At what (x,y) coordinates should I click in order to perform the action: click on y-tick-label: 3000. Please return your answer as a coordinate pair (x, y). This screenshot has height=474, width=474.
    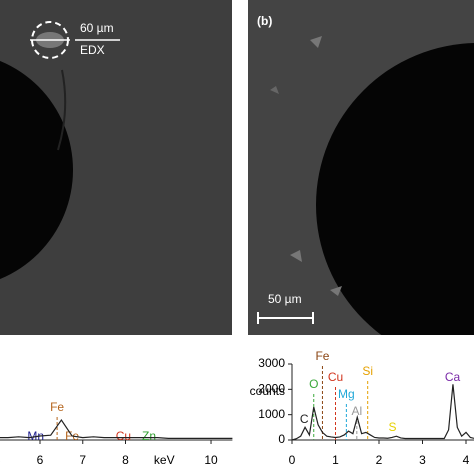
    Looking at the image, I should click on (271, 363).